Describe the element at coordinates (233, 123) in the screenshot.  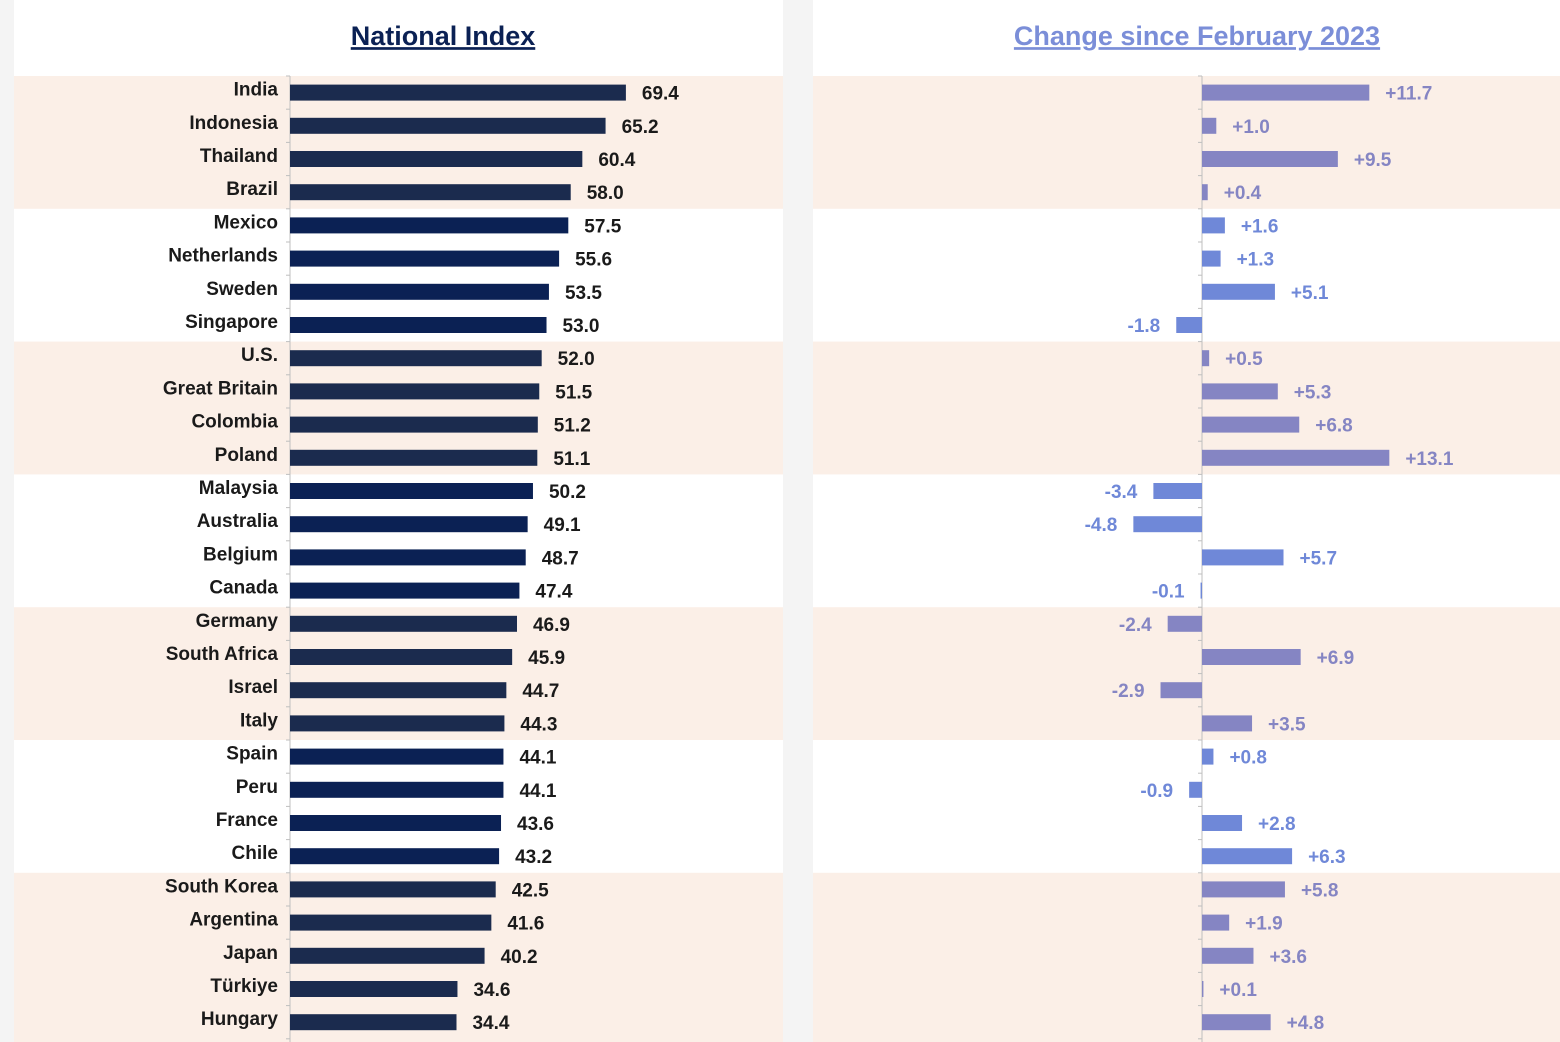
I see `category-label: Indonesia` at that location.